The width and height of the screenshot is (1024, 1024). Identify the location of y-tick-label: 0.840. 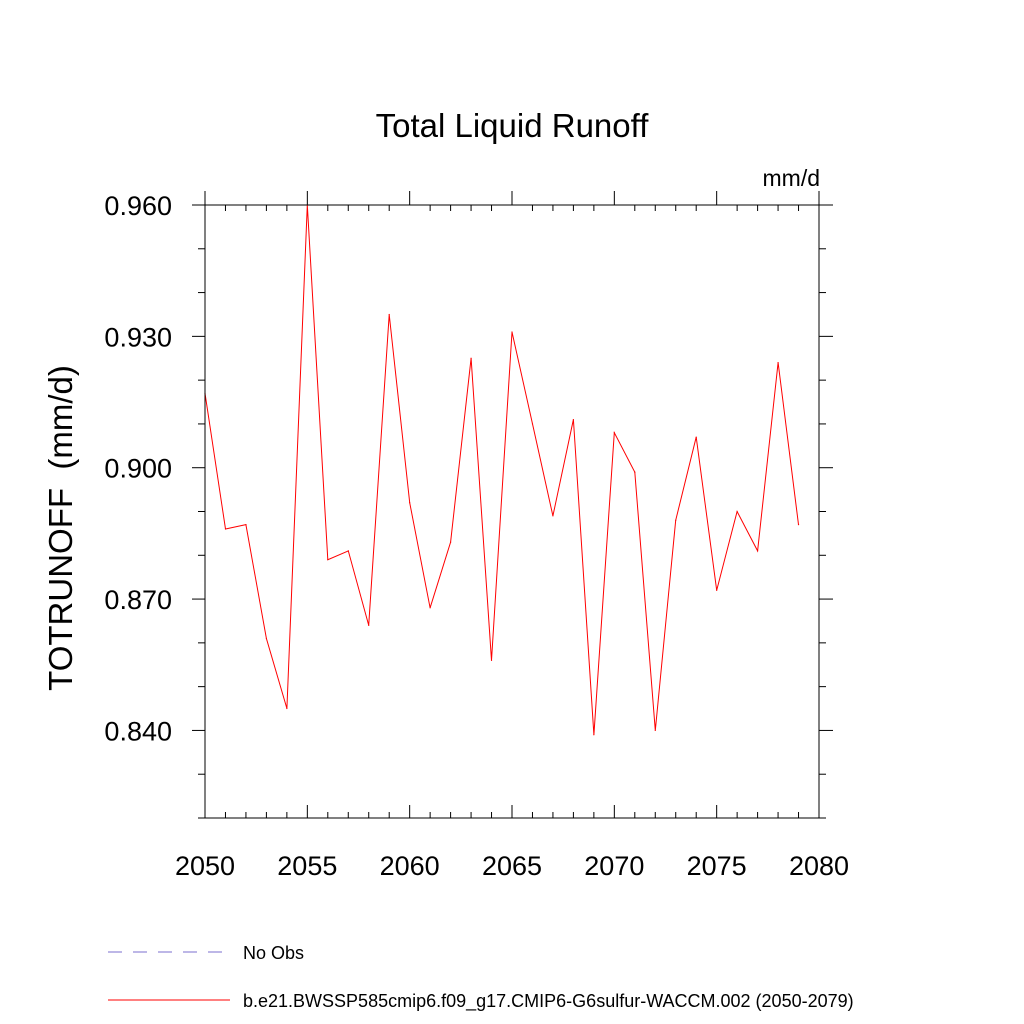
(138, 731).